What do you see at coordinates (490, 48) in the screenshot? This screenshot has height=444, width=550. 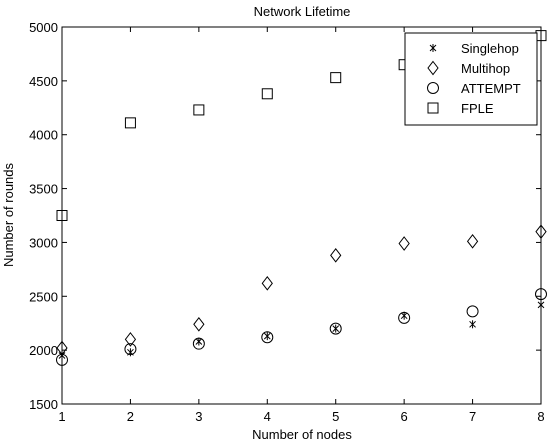 I see `legend-label: Singlehop` at bounding box center [490, 48].